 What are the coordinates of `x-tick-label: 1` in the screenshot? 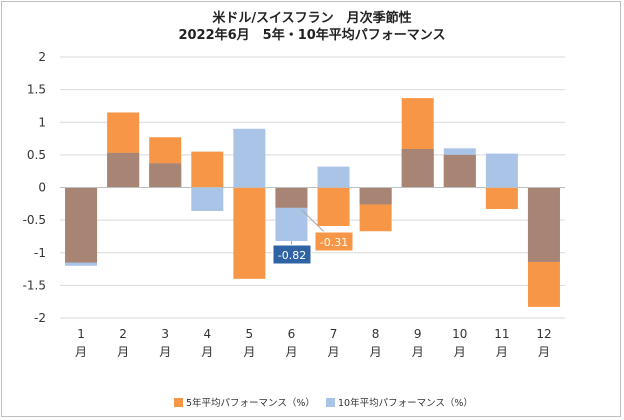 It's located at (81, 334).